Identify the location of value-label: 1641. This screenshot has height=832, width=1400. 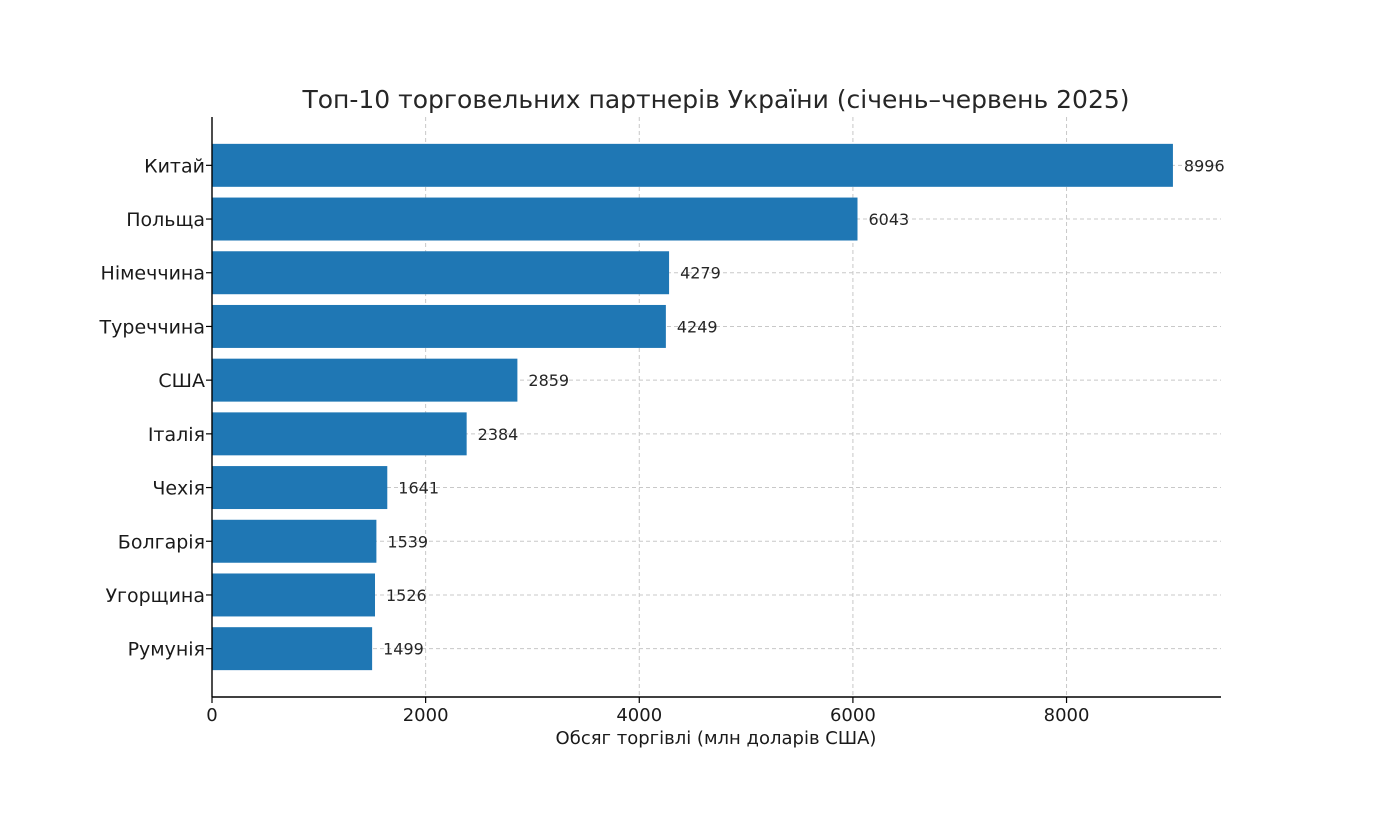
(418, 488).